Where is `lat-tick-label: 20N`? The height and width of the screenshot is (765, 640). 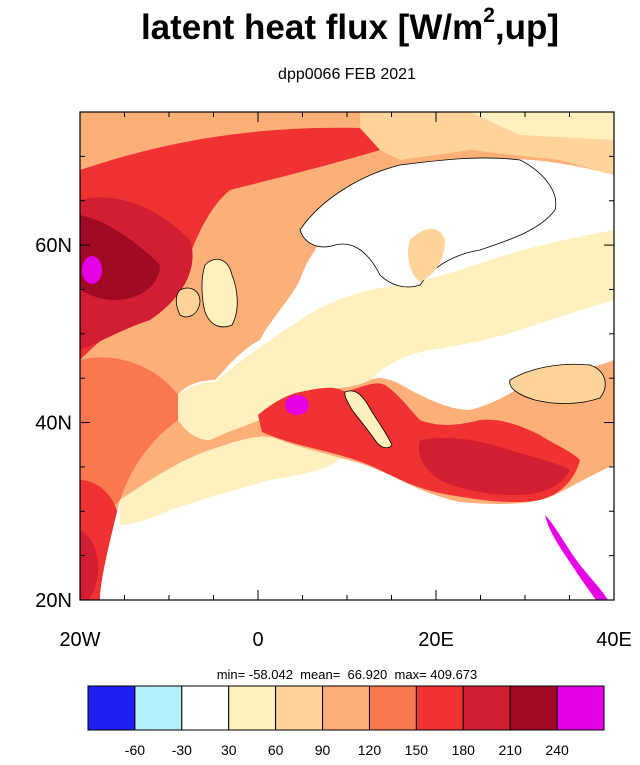 lat-tick-label: 20N is located at coordinates (53, 601).